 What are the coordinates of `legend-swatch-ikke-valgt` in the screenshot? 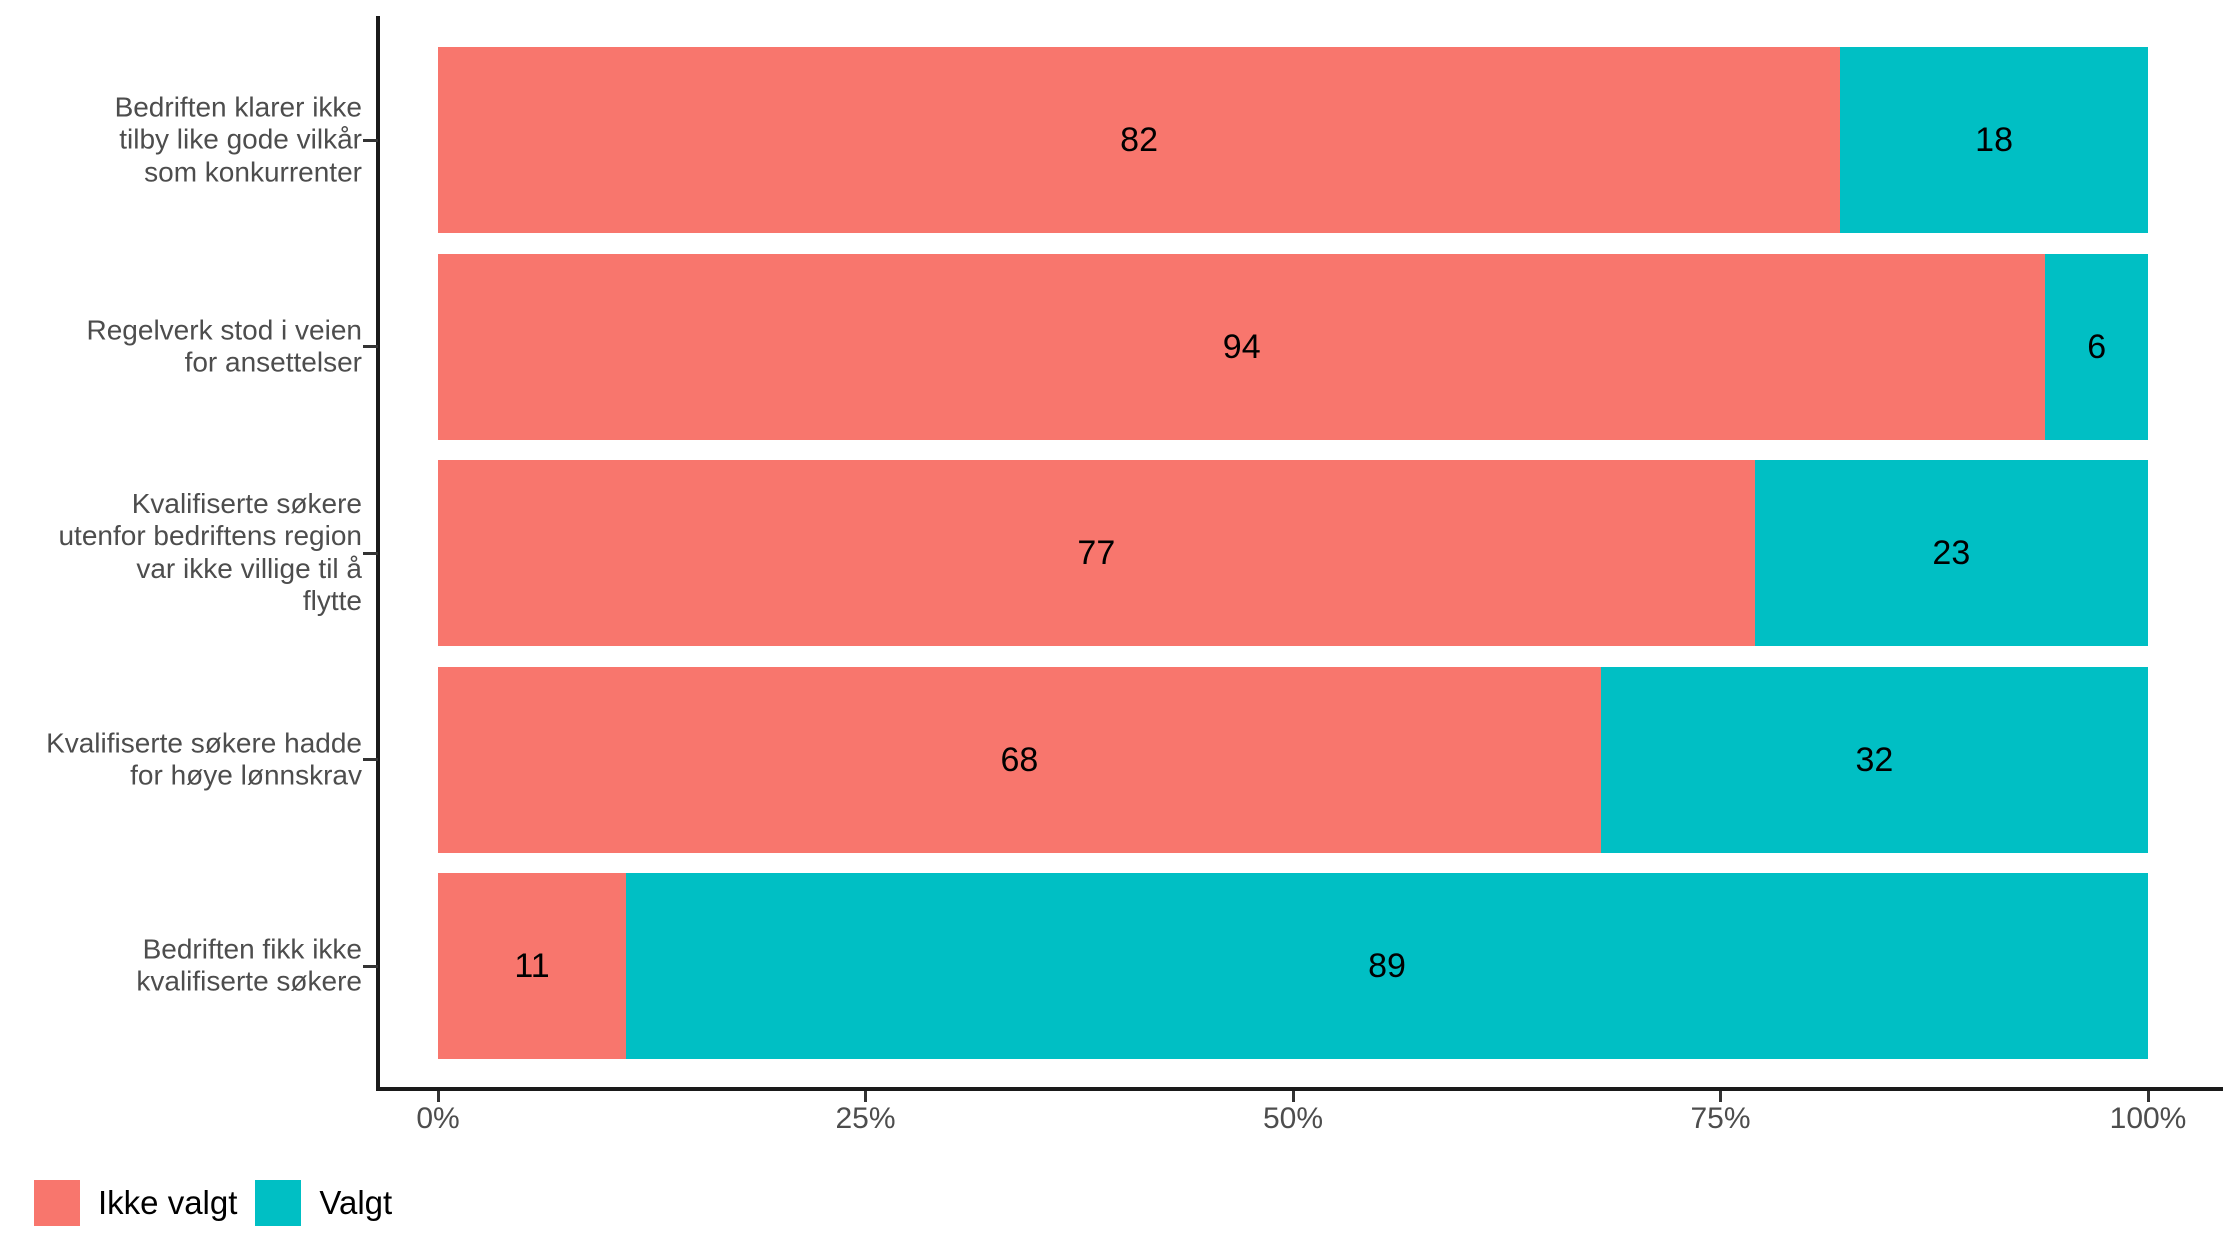 It's located at (57, 1203).